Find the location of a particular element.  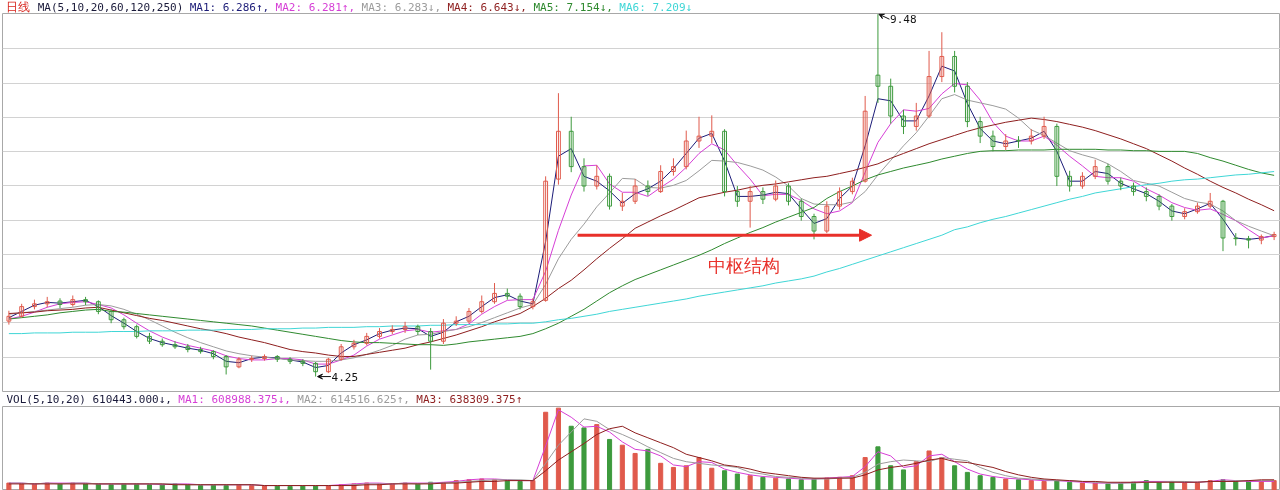

text: MA1: 608988.375↓, is located at coordinates (234, 399).